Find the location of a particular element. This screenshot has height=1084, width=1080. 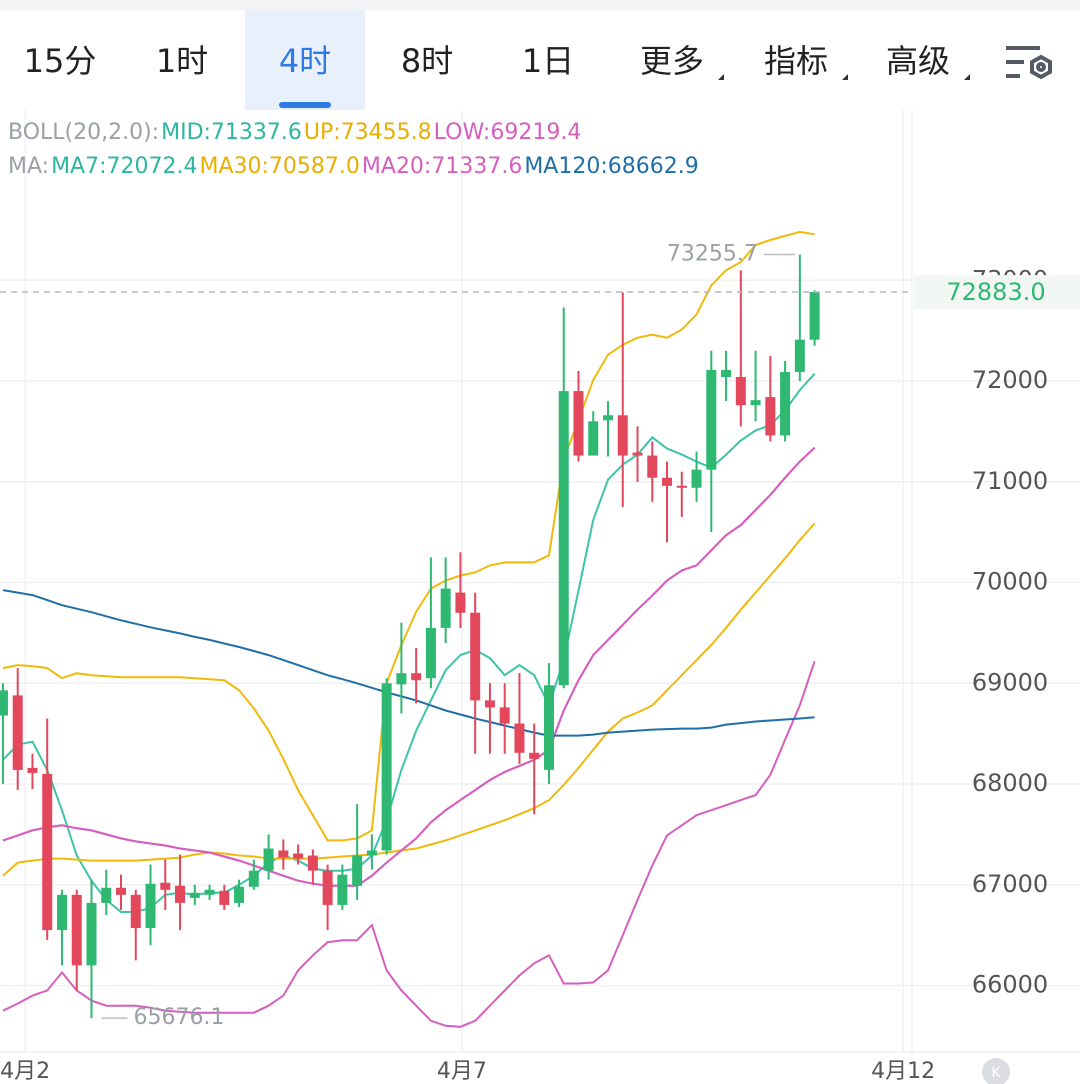

legend-entry: MID:71337.6 is located at coordinates (231, 132).